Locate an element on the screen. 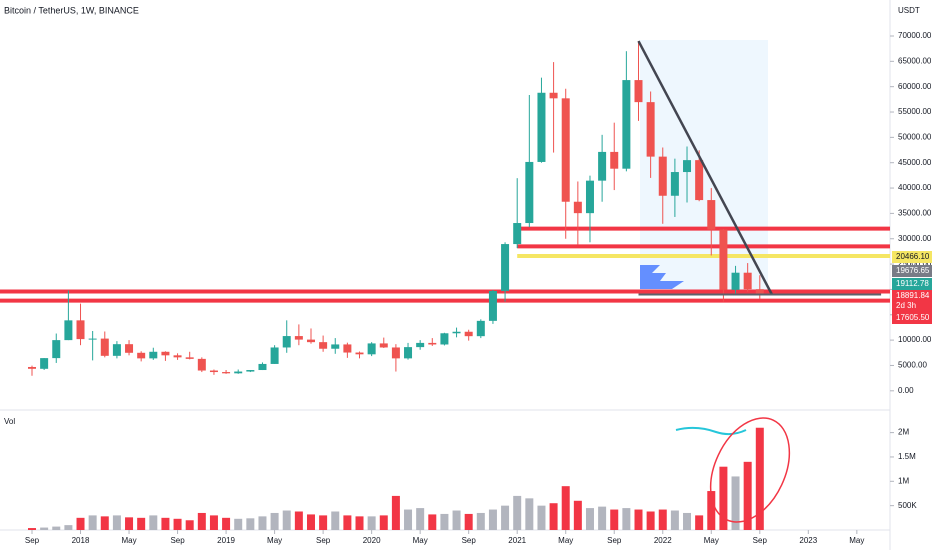 This screenshot has height=550, width=932. volume-label: Vol is located at coordinates (9, 421).